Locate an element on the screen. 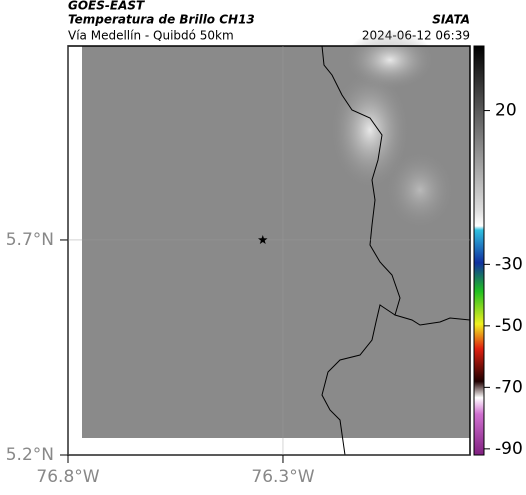 Image resolution: width=526 pixels, height=495 pixels. colorbar-tick-label: -30 is located at coordinates (509, 264).